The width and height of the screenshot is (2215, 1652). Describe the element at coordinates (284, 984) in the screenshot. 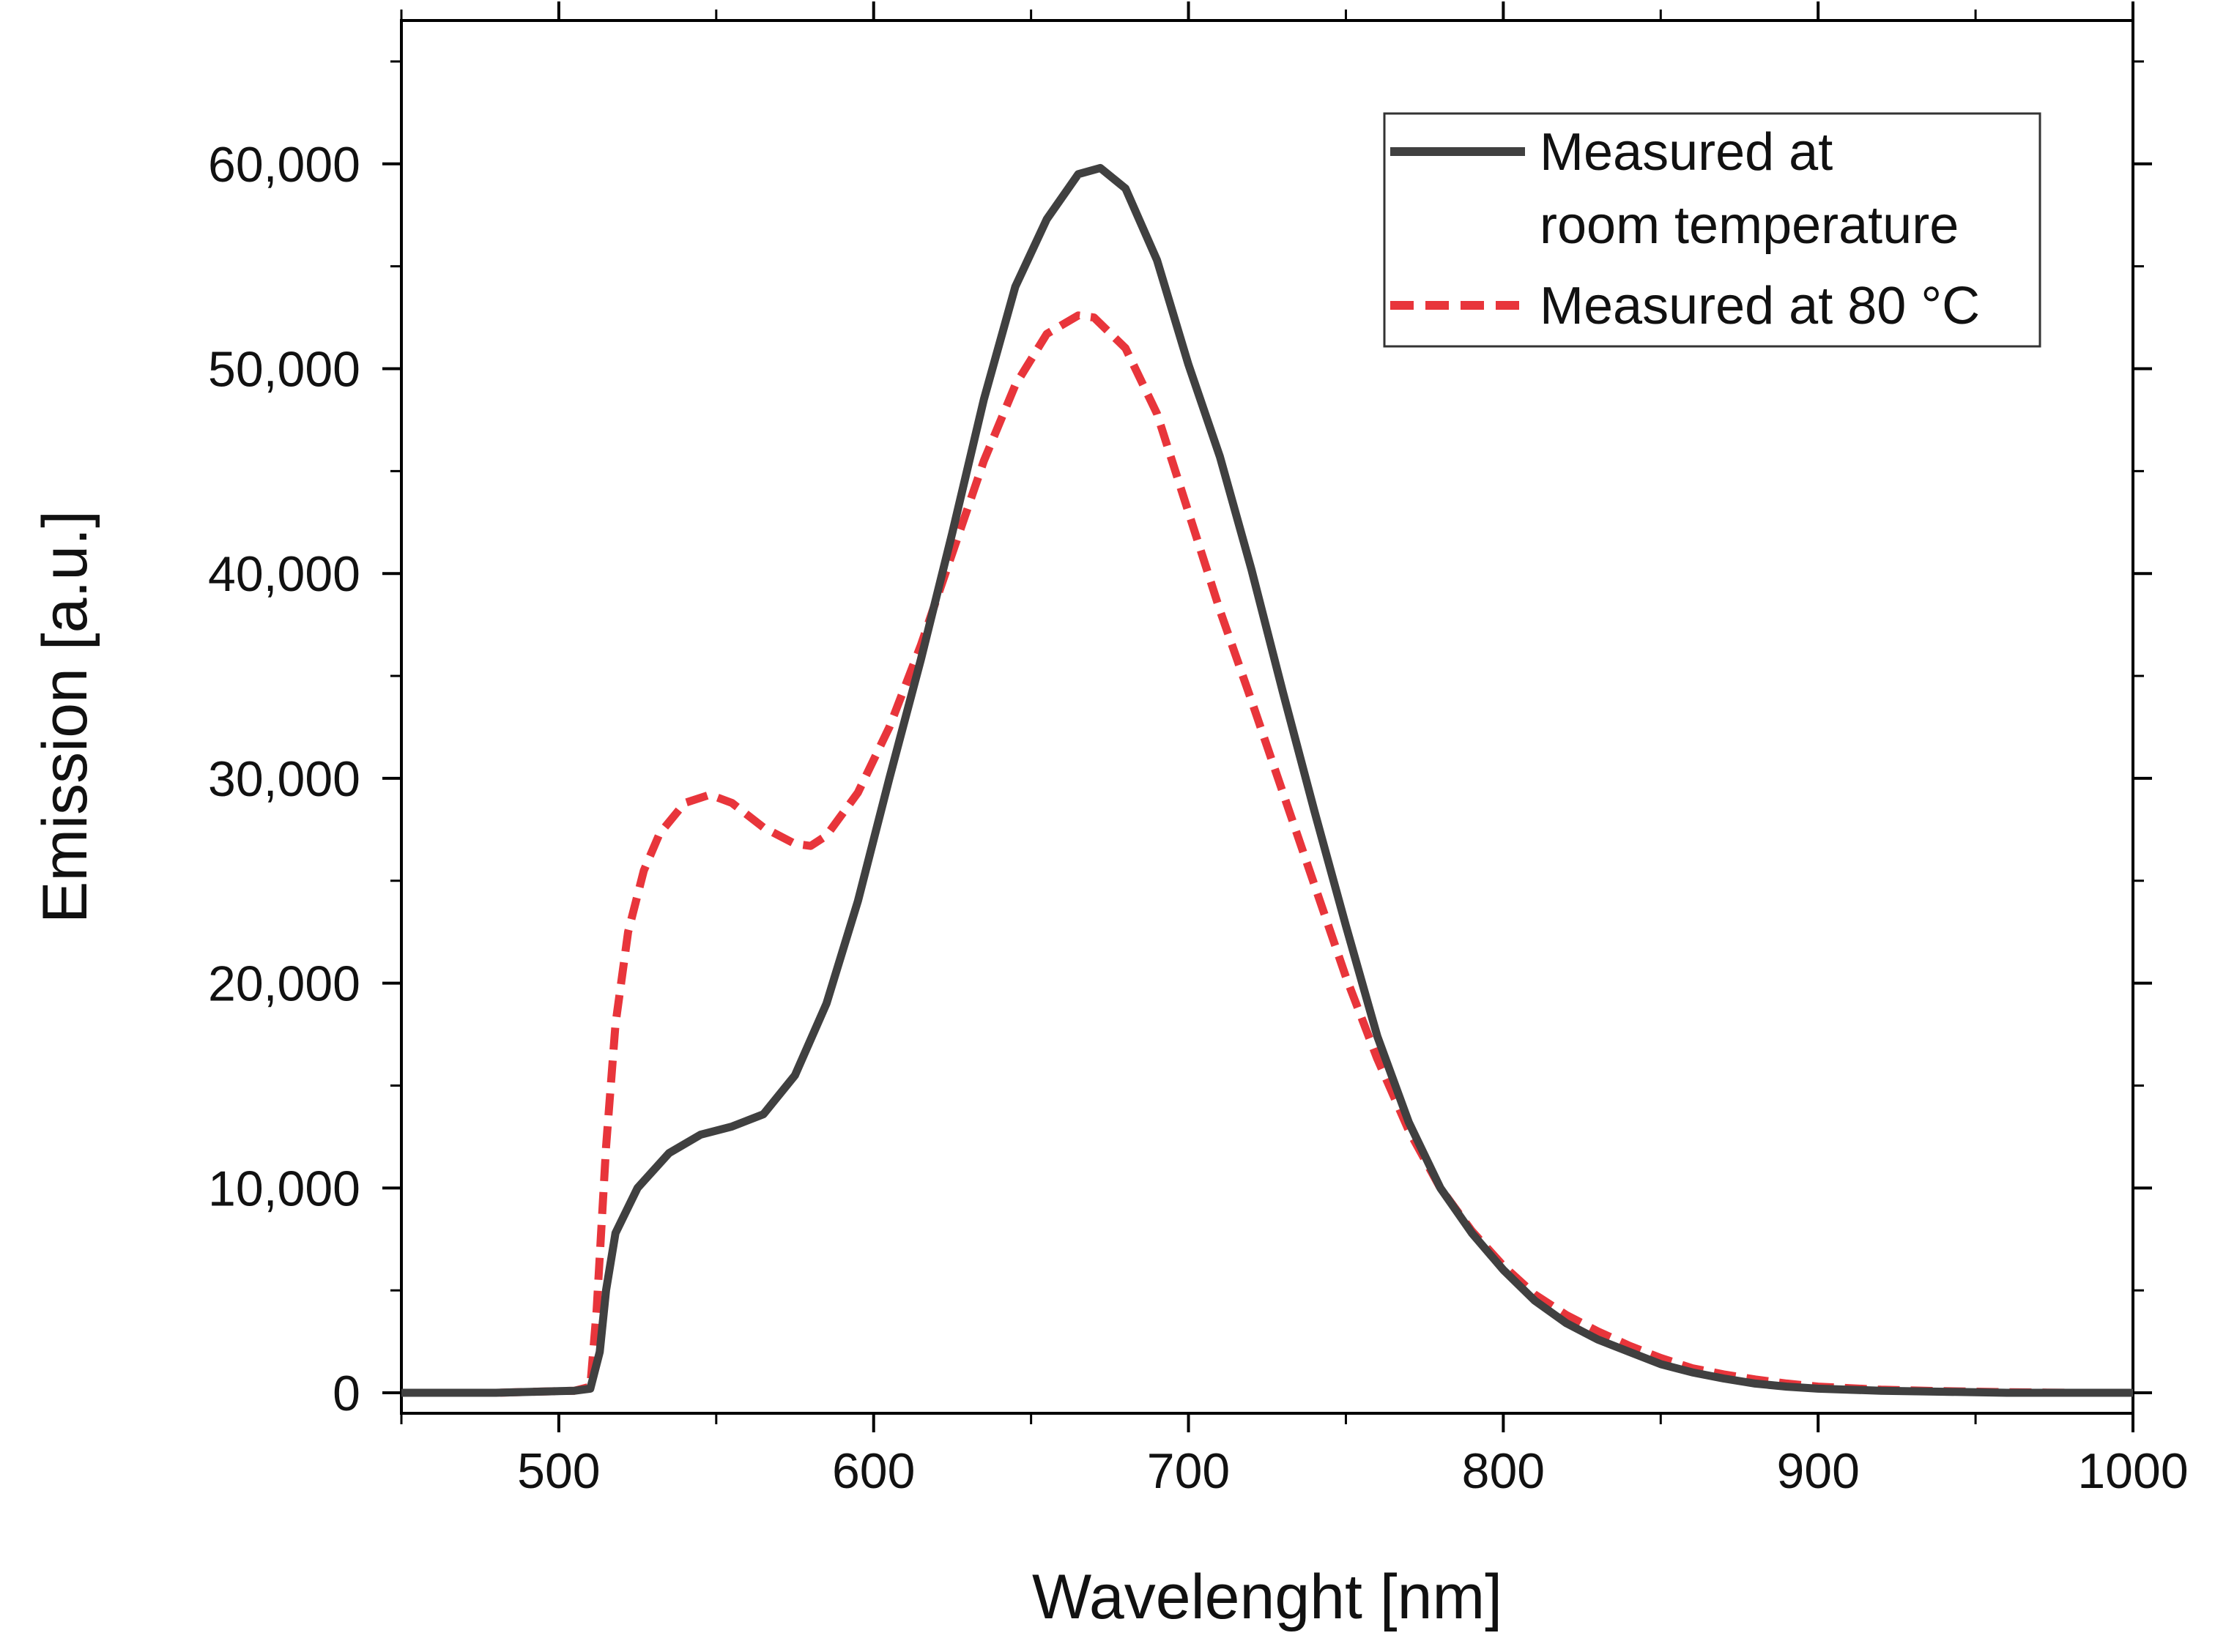

I see `y-tick-label: 20,000` at that location.